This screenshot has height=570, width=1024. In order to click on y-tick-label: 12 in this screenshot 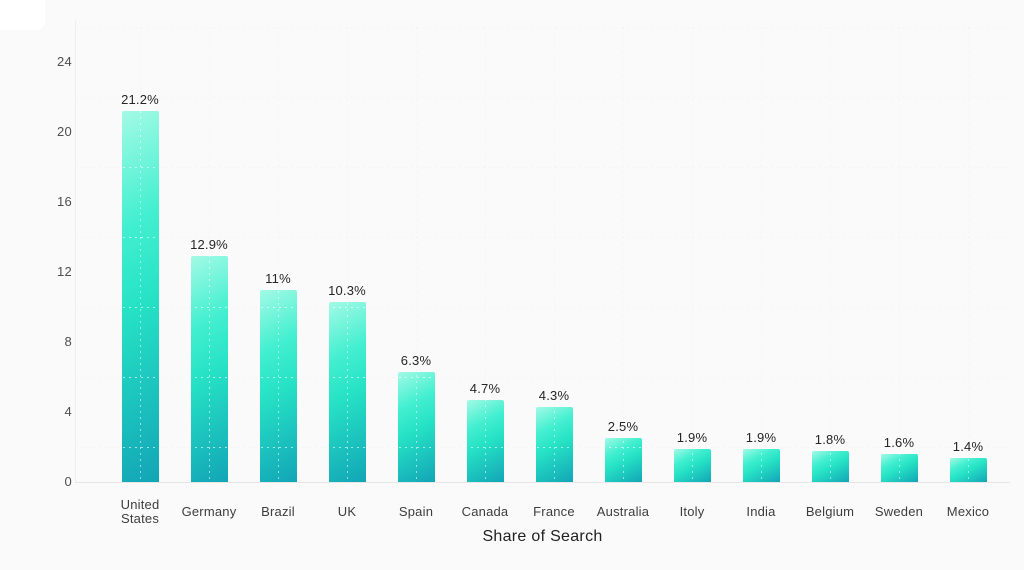, I will do `click(64, 271)`.